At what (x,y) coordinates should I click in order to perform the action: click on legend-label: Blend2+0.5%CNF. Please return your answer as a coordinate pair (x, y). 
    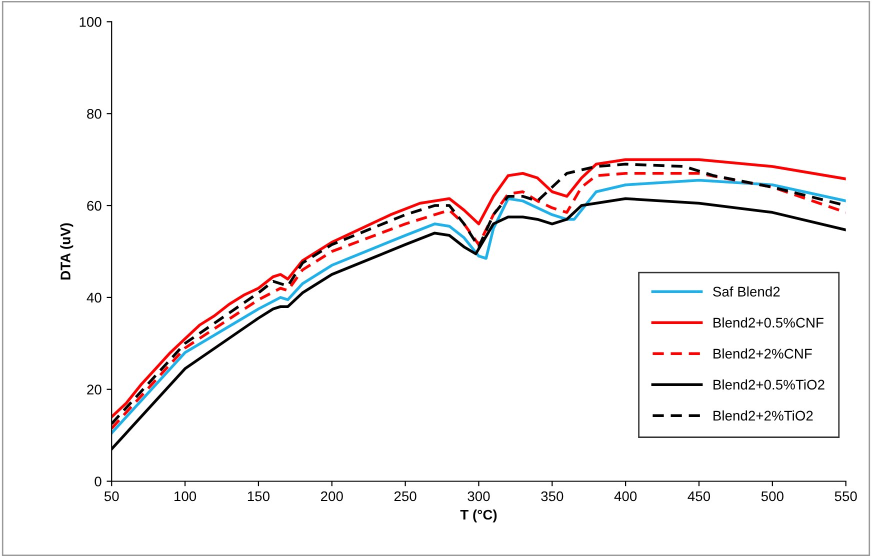
    Looking at the image, I should click on (769, 322).